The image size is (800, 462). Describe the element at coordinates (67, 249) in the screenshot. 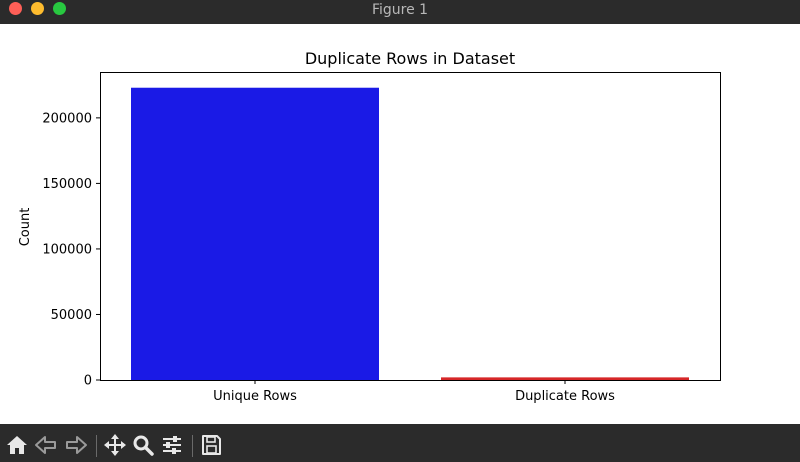

I see `y-tick-label: 100000` at that location.